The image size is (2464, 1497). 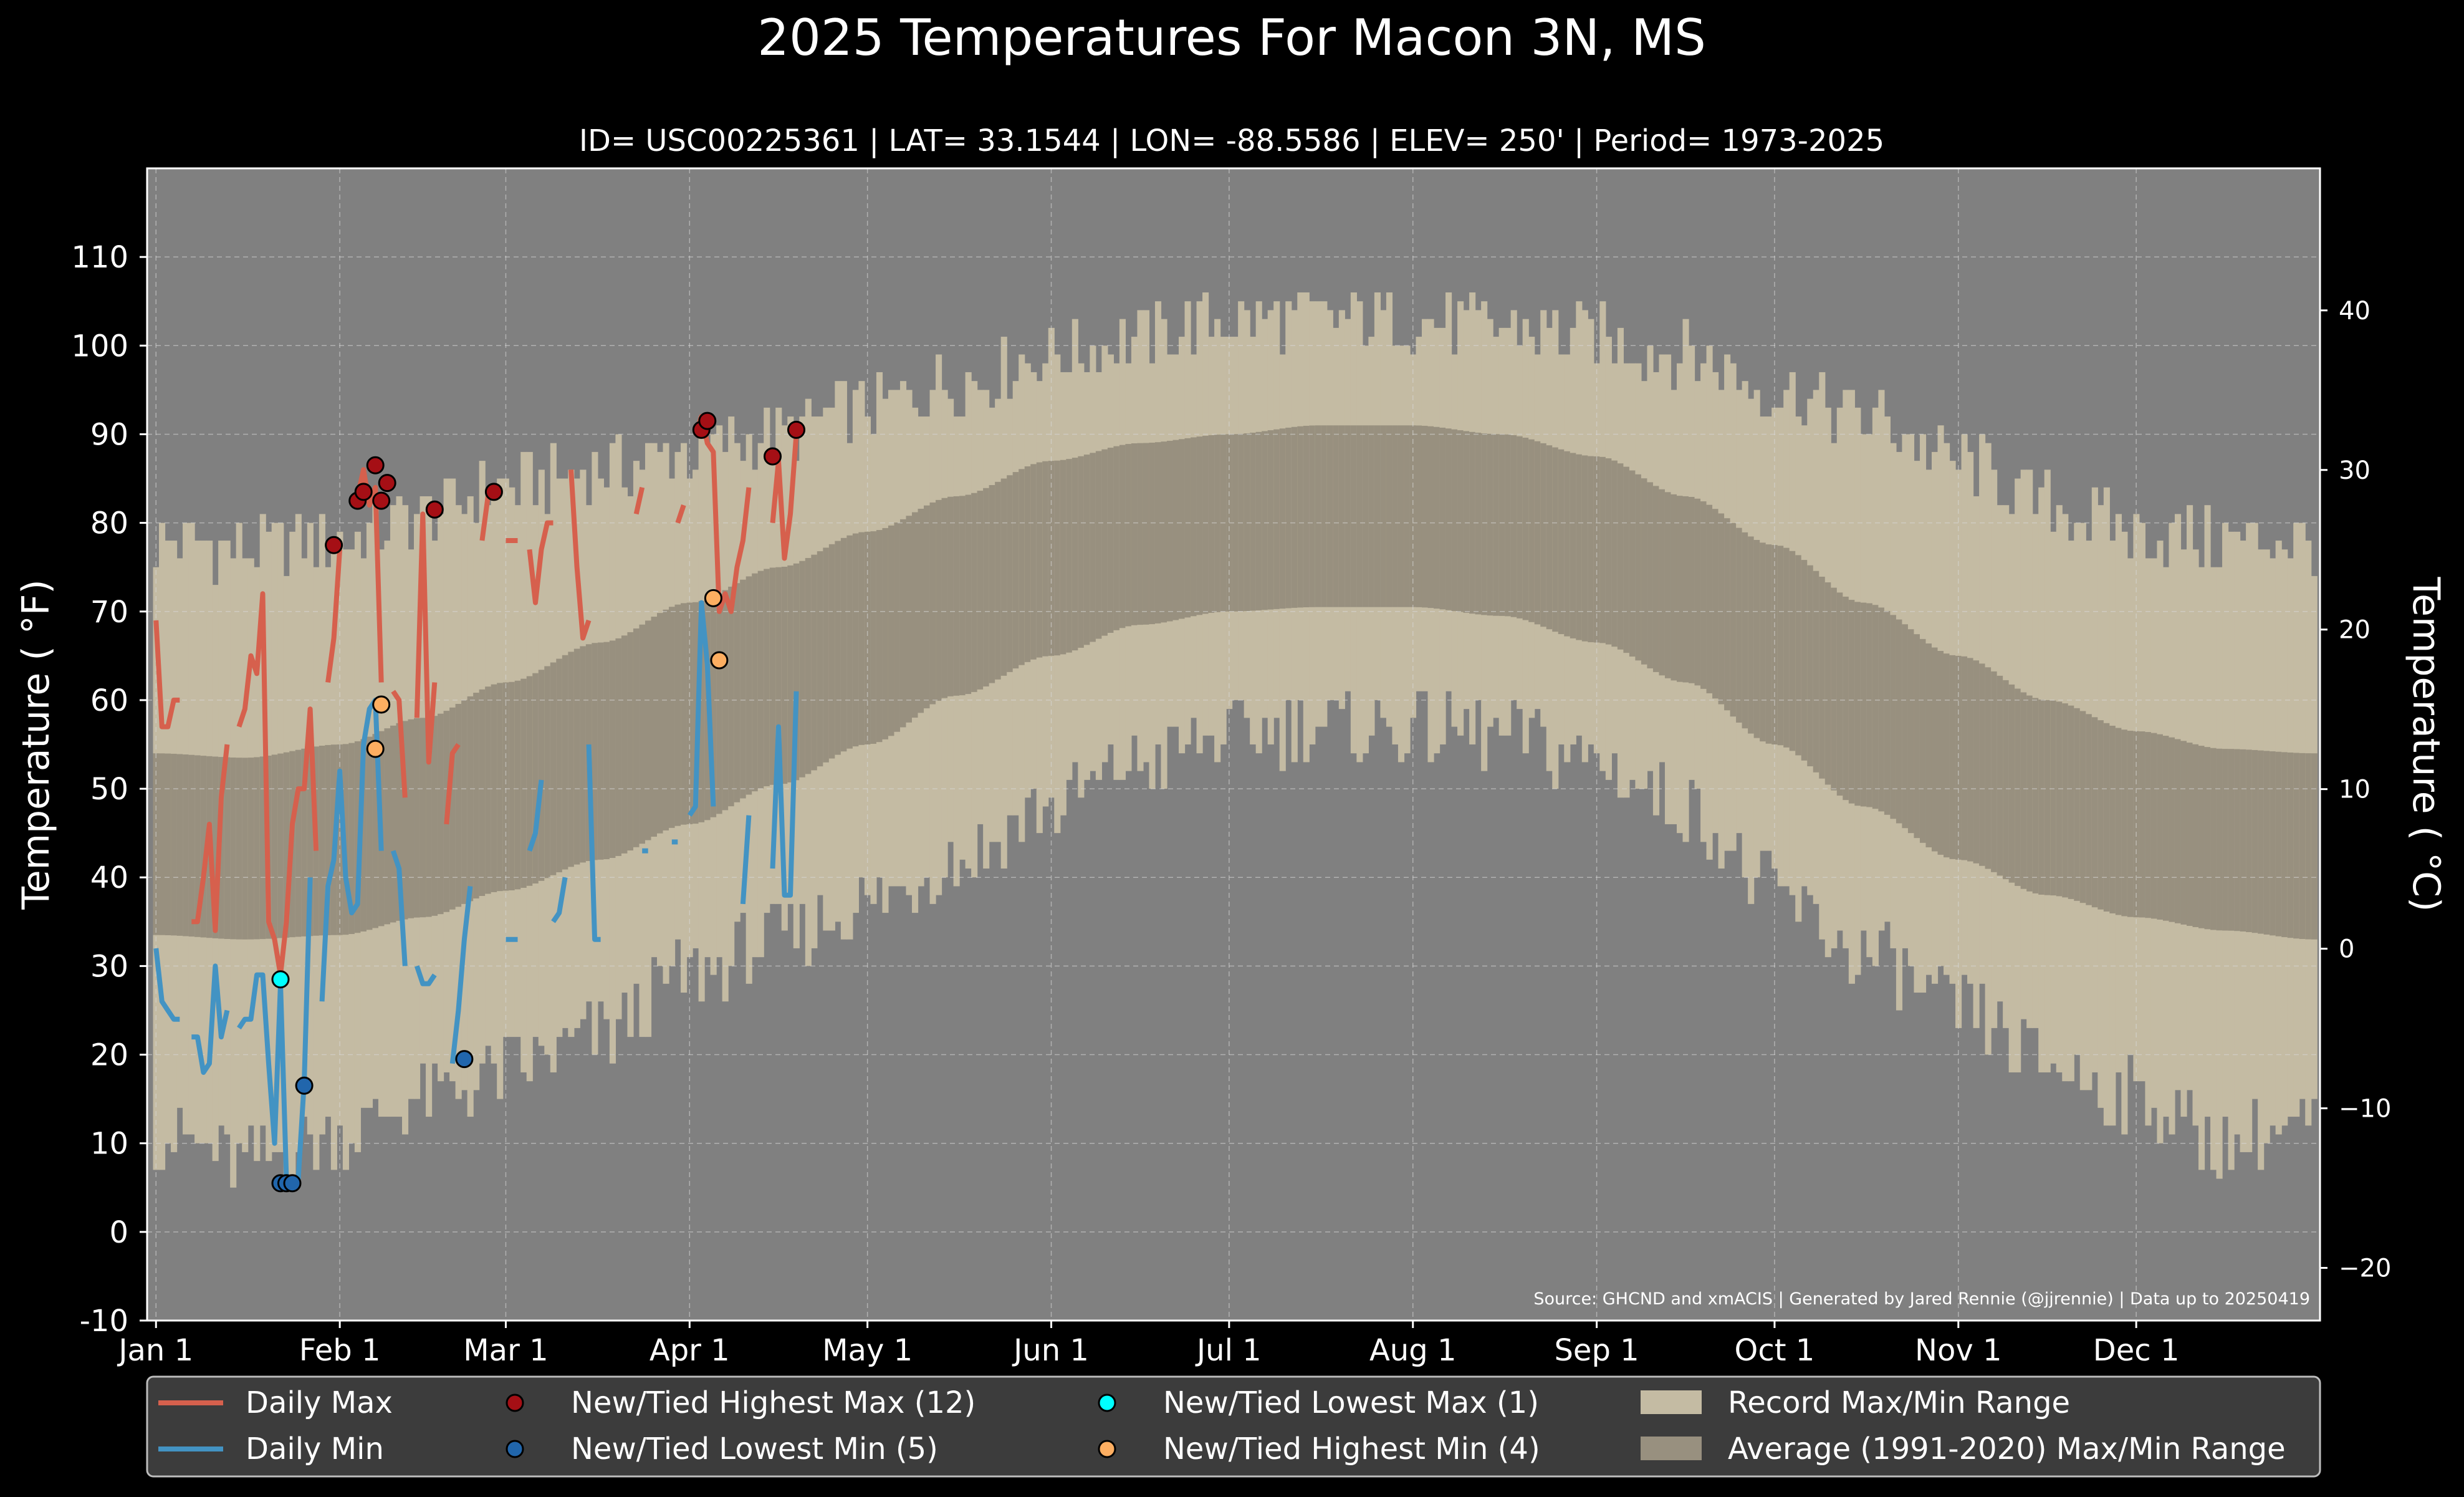 What do you see at coordinates (1958, 1350) in the screenshot?
I see `x-tick-label: Nov 1` at bounding box center [1958, 1350].